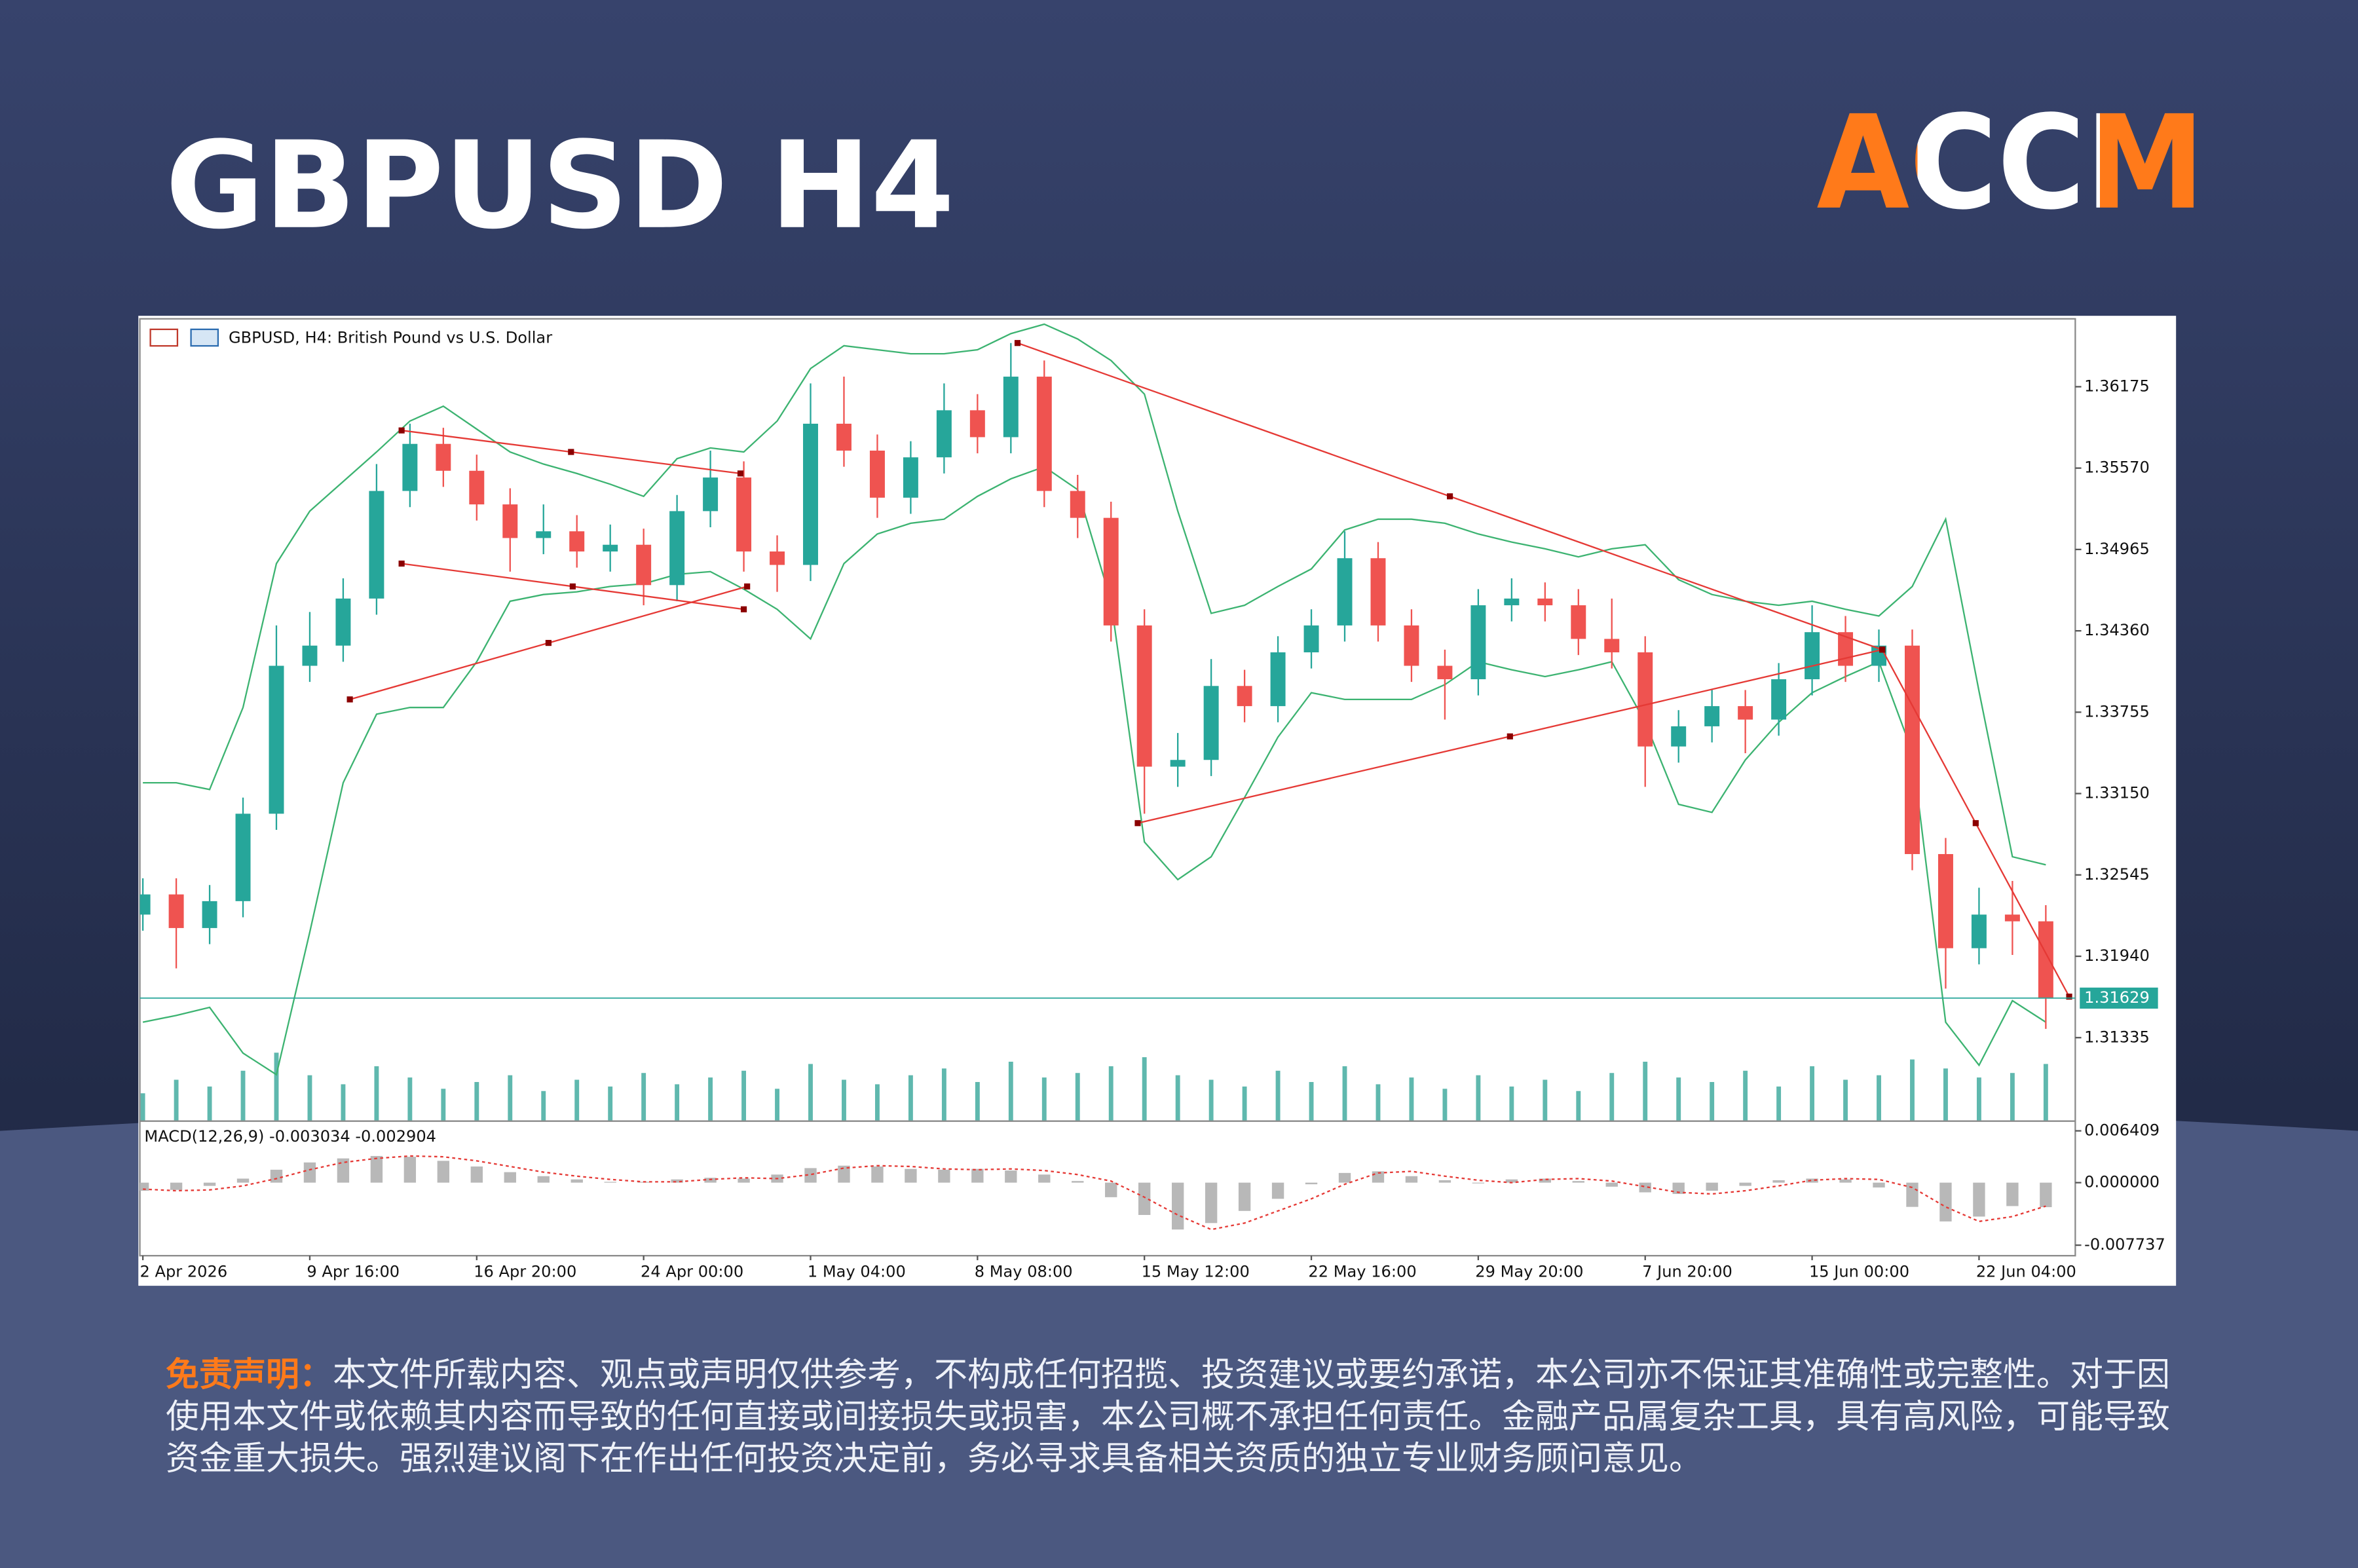 Image resolution: width=2358 pixels, height=1568 pixels. I want to click on macd-panel, so click(1096, 1193).